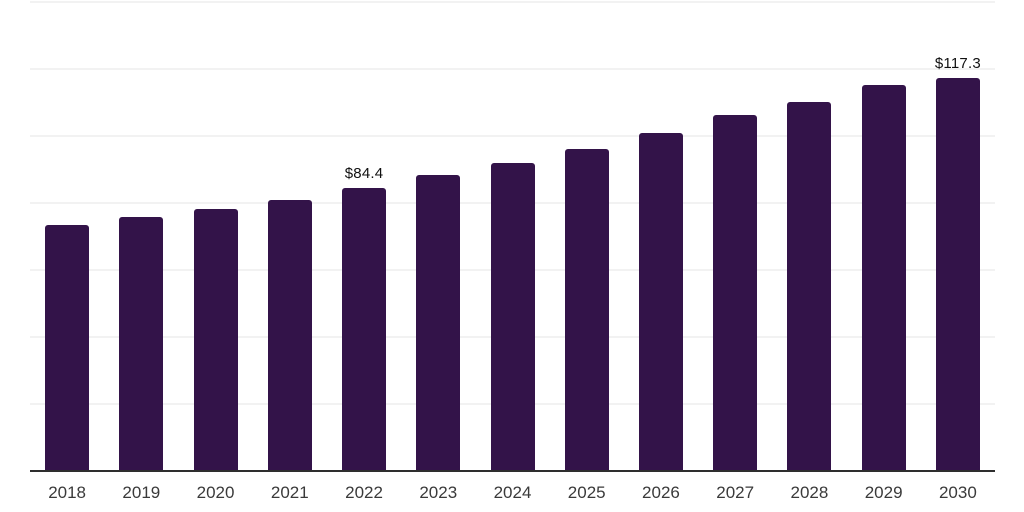 The width and height of the screenshot is (1024, 512). I want to click on bar-2018, so click(67, 347).